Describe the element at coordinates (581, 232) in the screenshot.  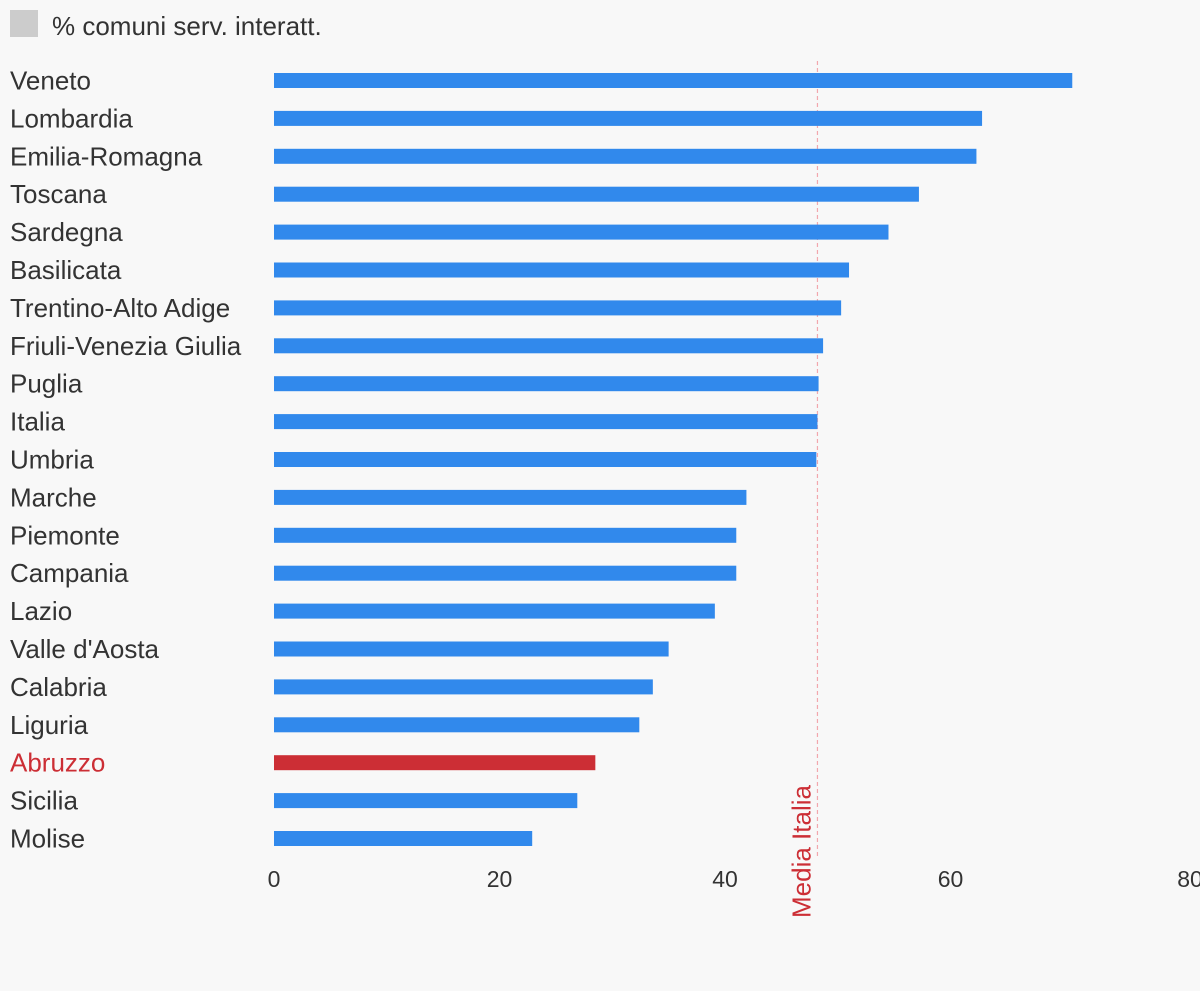
I see `bar-sardegna` at that location.